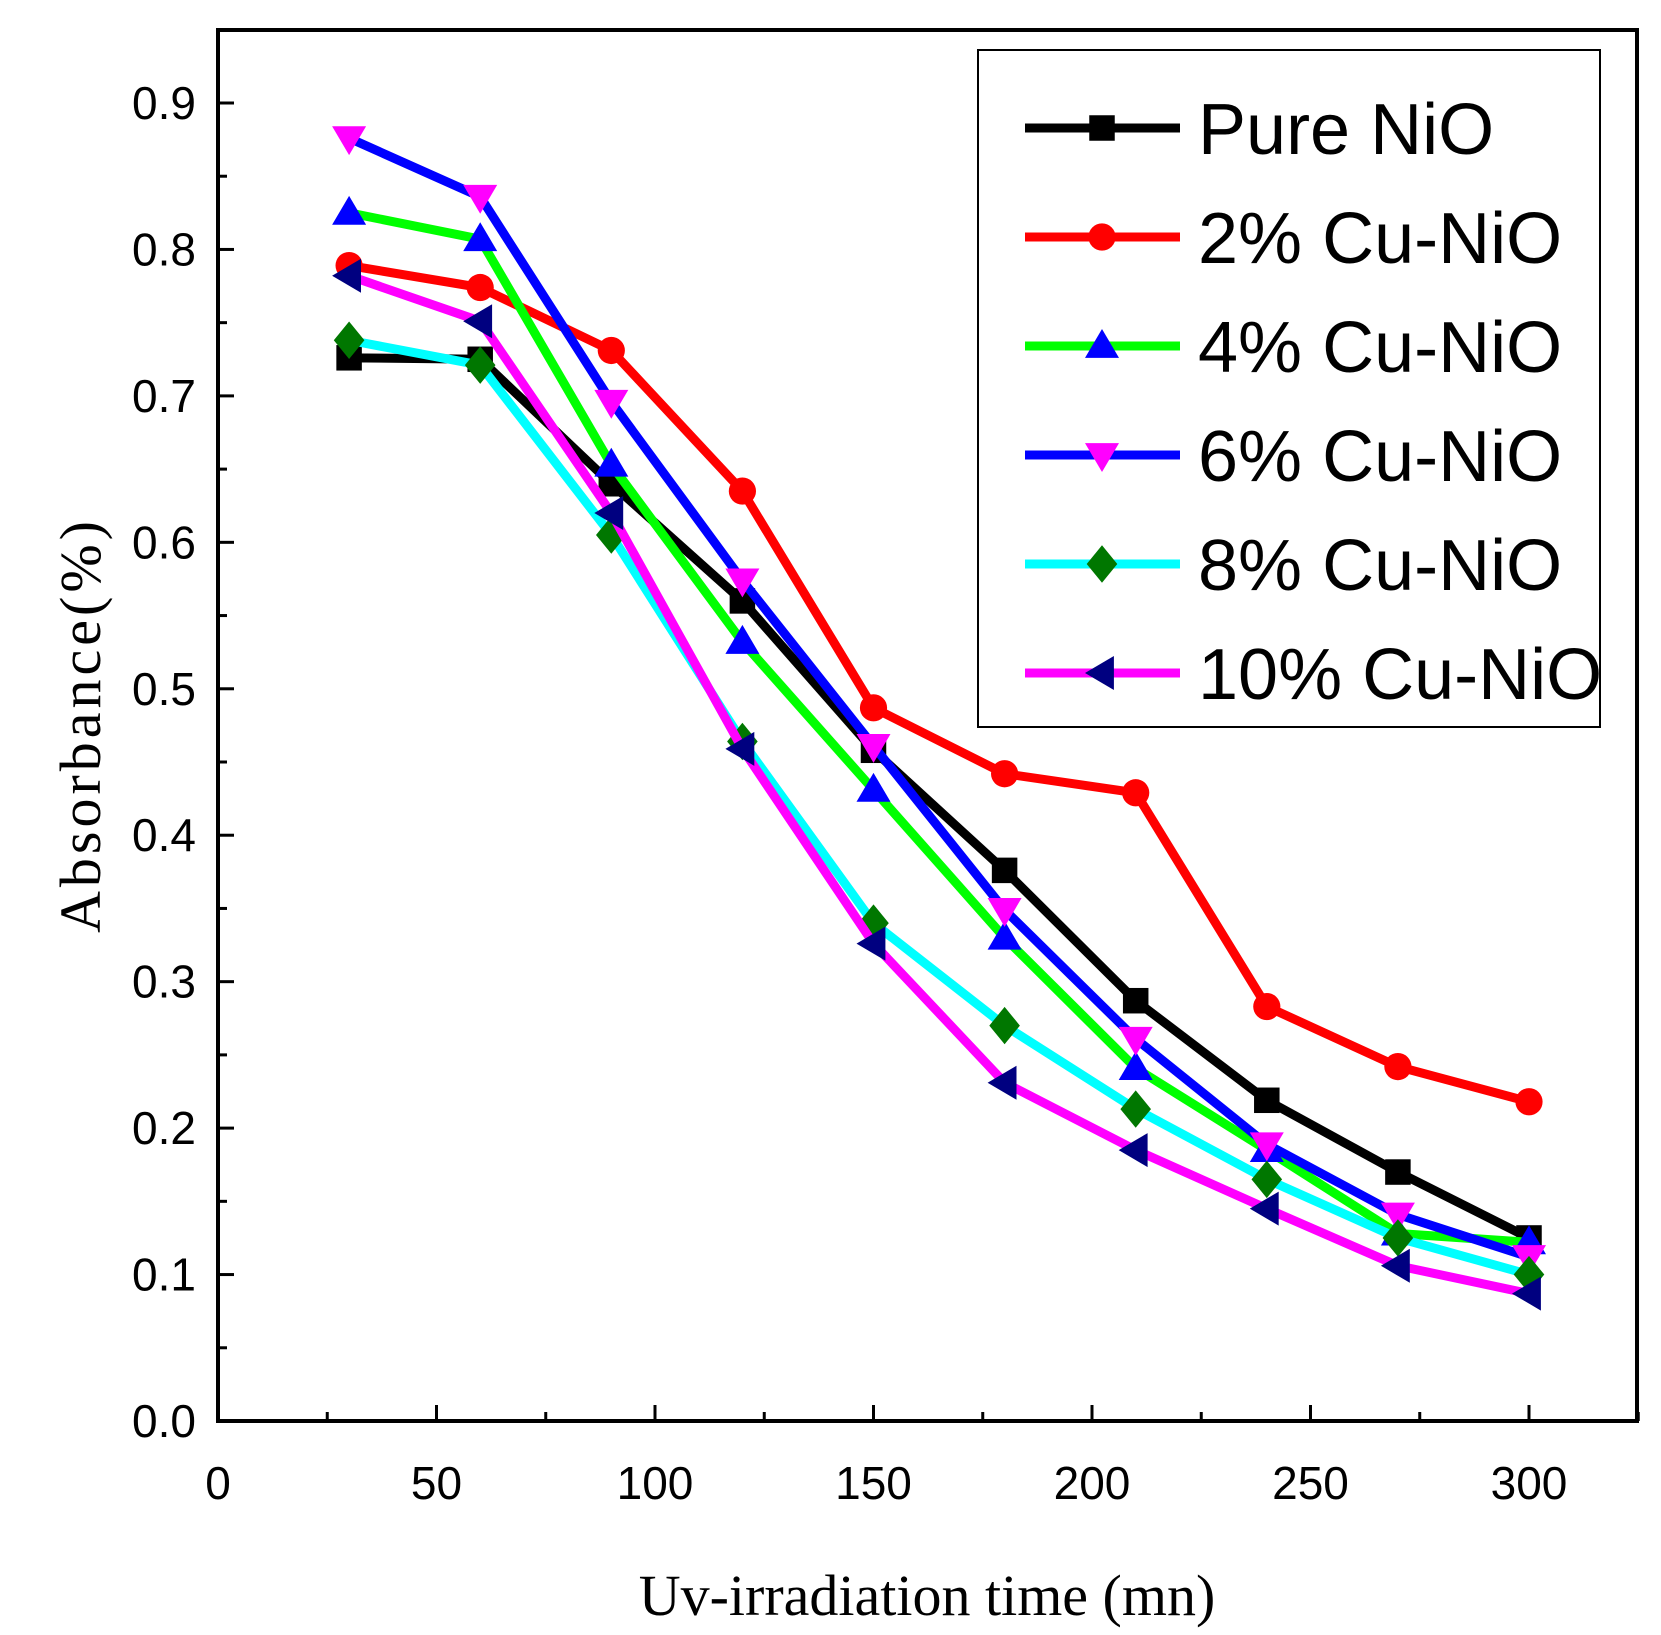 The width and height of the screenshot is (1661, 1635). I want to click on x-tick-label: 200, so click(1092, 1483).